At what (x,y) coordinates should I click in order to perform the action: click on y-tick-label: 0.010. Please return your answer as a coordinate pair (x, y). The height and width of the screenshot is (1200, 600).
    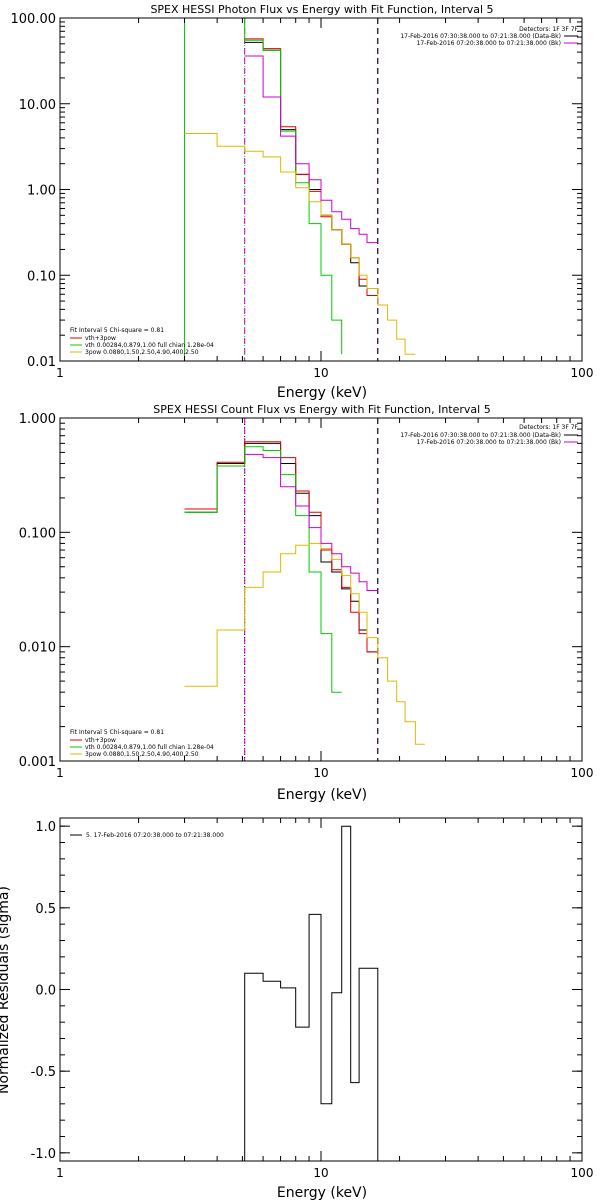
    Looking at the image, I should click on (37, 648).